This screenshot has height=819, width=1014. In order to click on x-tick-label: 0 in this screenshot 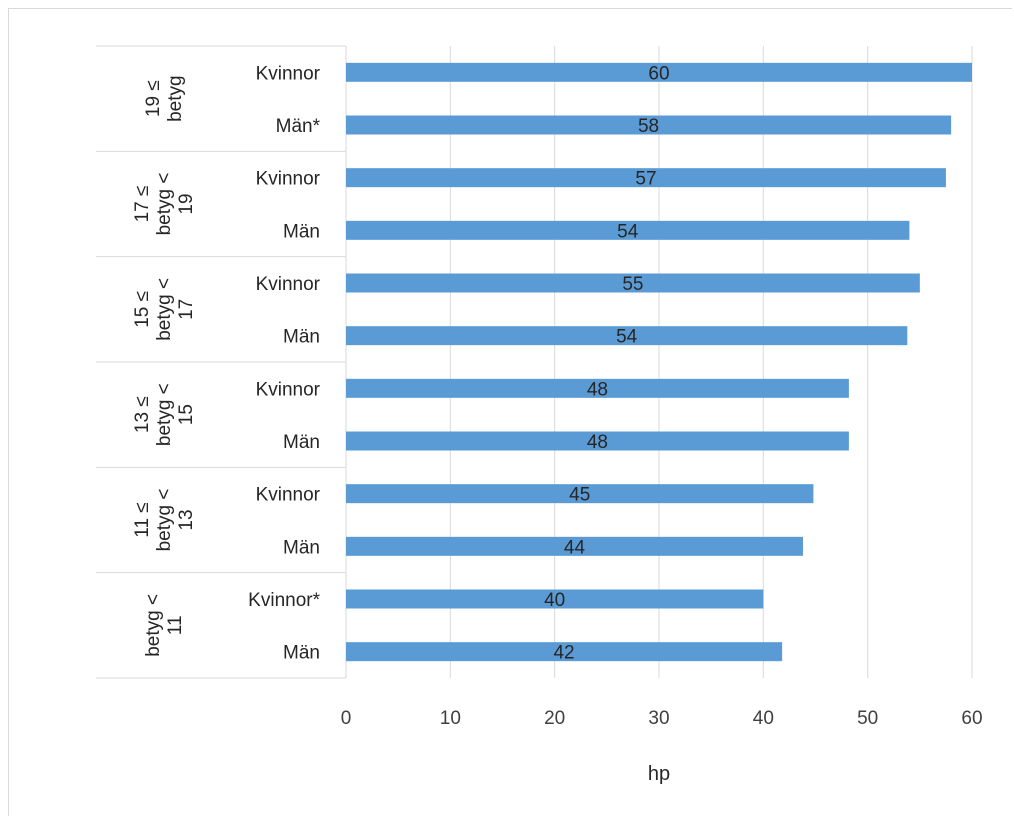, I will do `click(346, 718)`.